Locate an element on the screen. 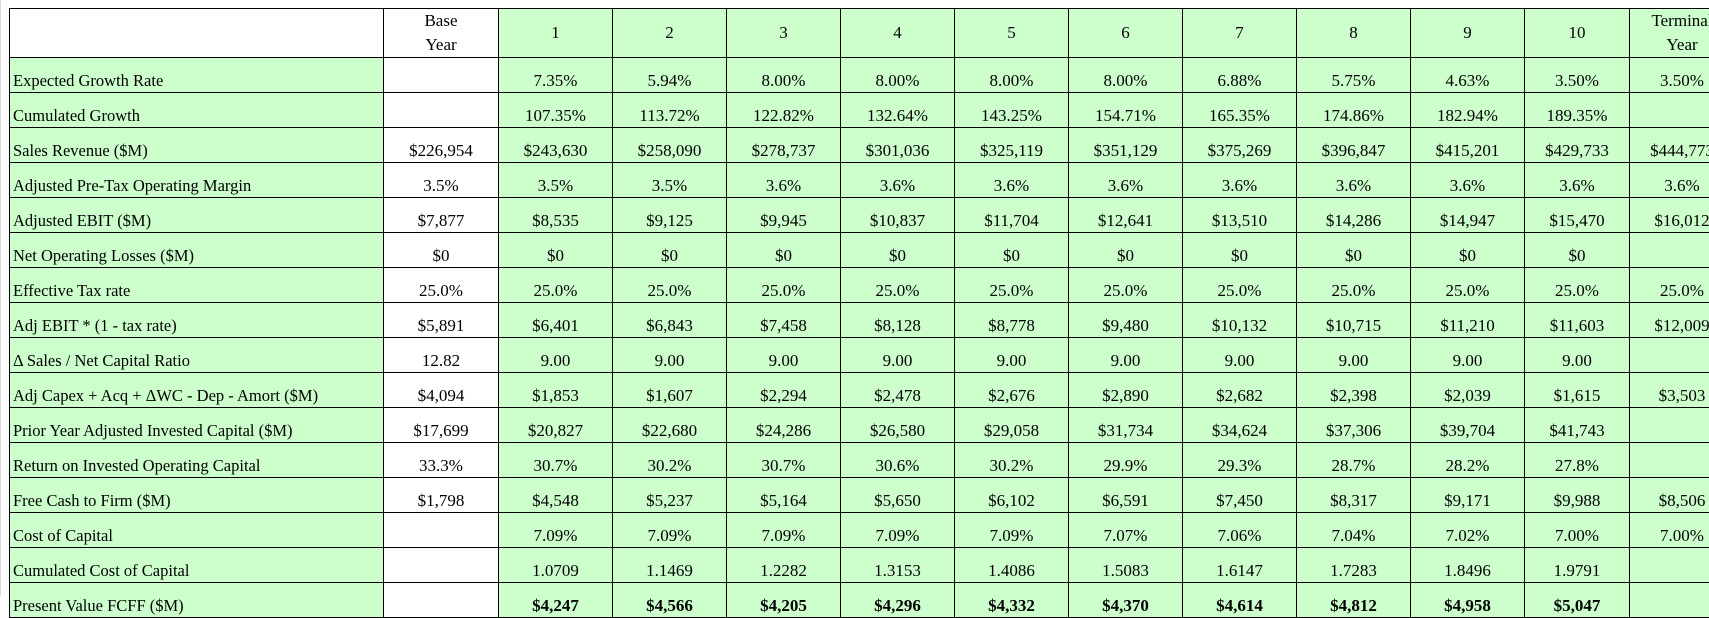 This screenshot has height=618, width=1709. year-9-cell: $9,171 is located at coordinates (1468, 495).